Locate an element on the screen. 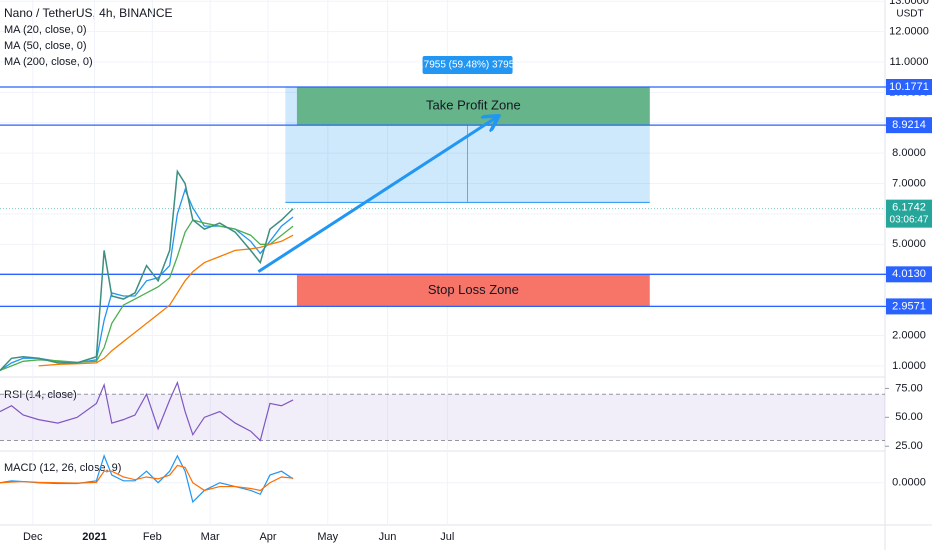 This screenshot has width=932, height=550. level-label: 2.9571 is located at coordinates (909, 306).